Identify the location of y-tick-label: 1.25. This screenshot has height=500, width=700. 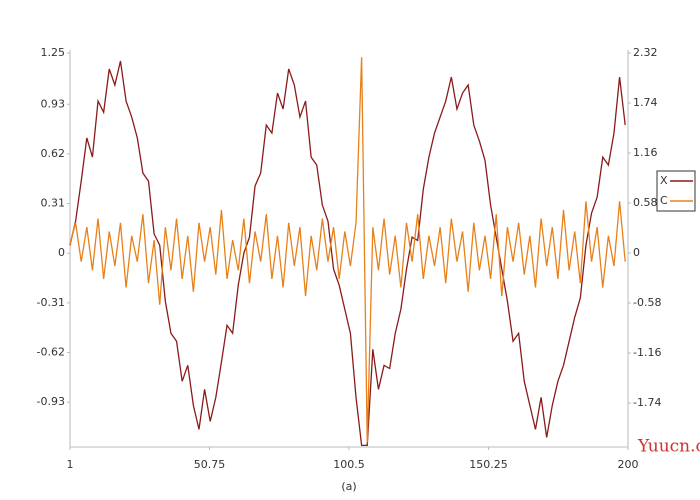
(53, 52).